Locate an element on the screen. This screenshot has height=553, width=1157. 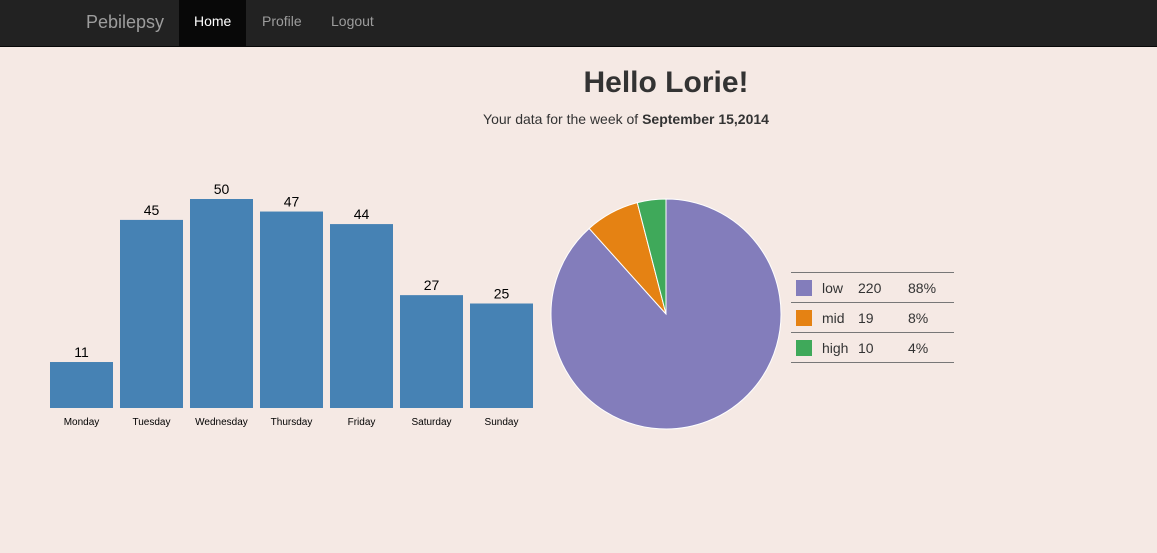
brand-logo: Pebilepsy is located at coordinates (125, 22).